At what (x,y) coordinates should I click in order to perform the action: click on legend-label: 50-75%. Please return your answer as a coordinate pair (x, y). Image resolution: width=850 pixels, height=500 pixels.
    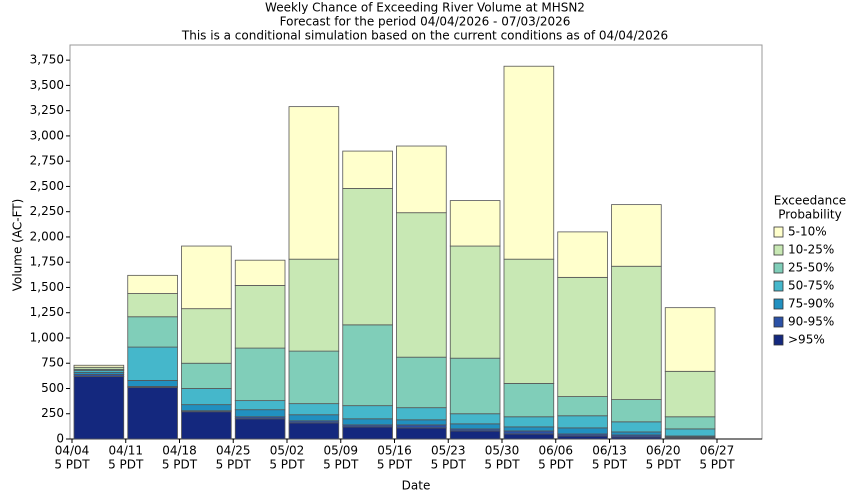
    Looking at the image, I should click on (811, 286).